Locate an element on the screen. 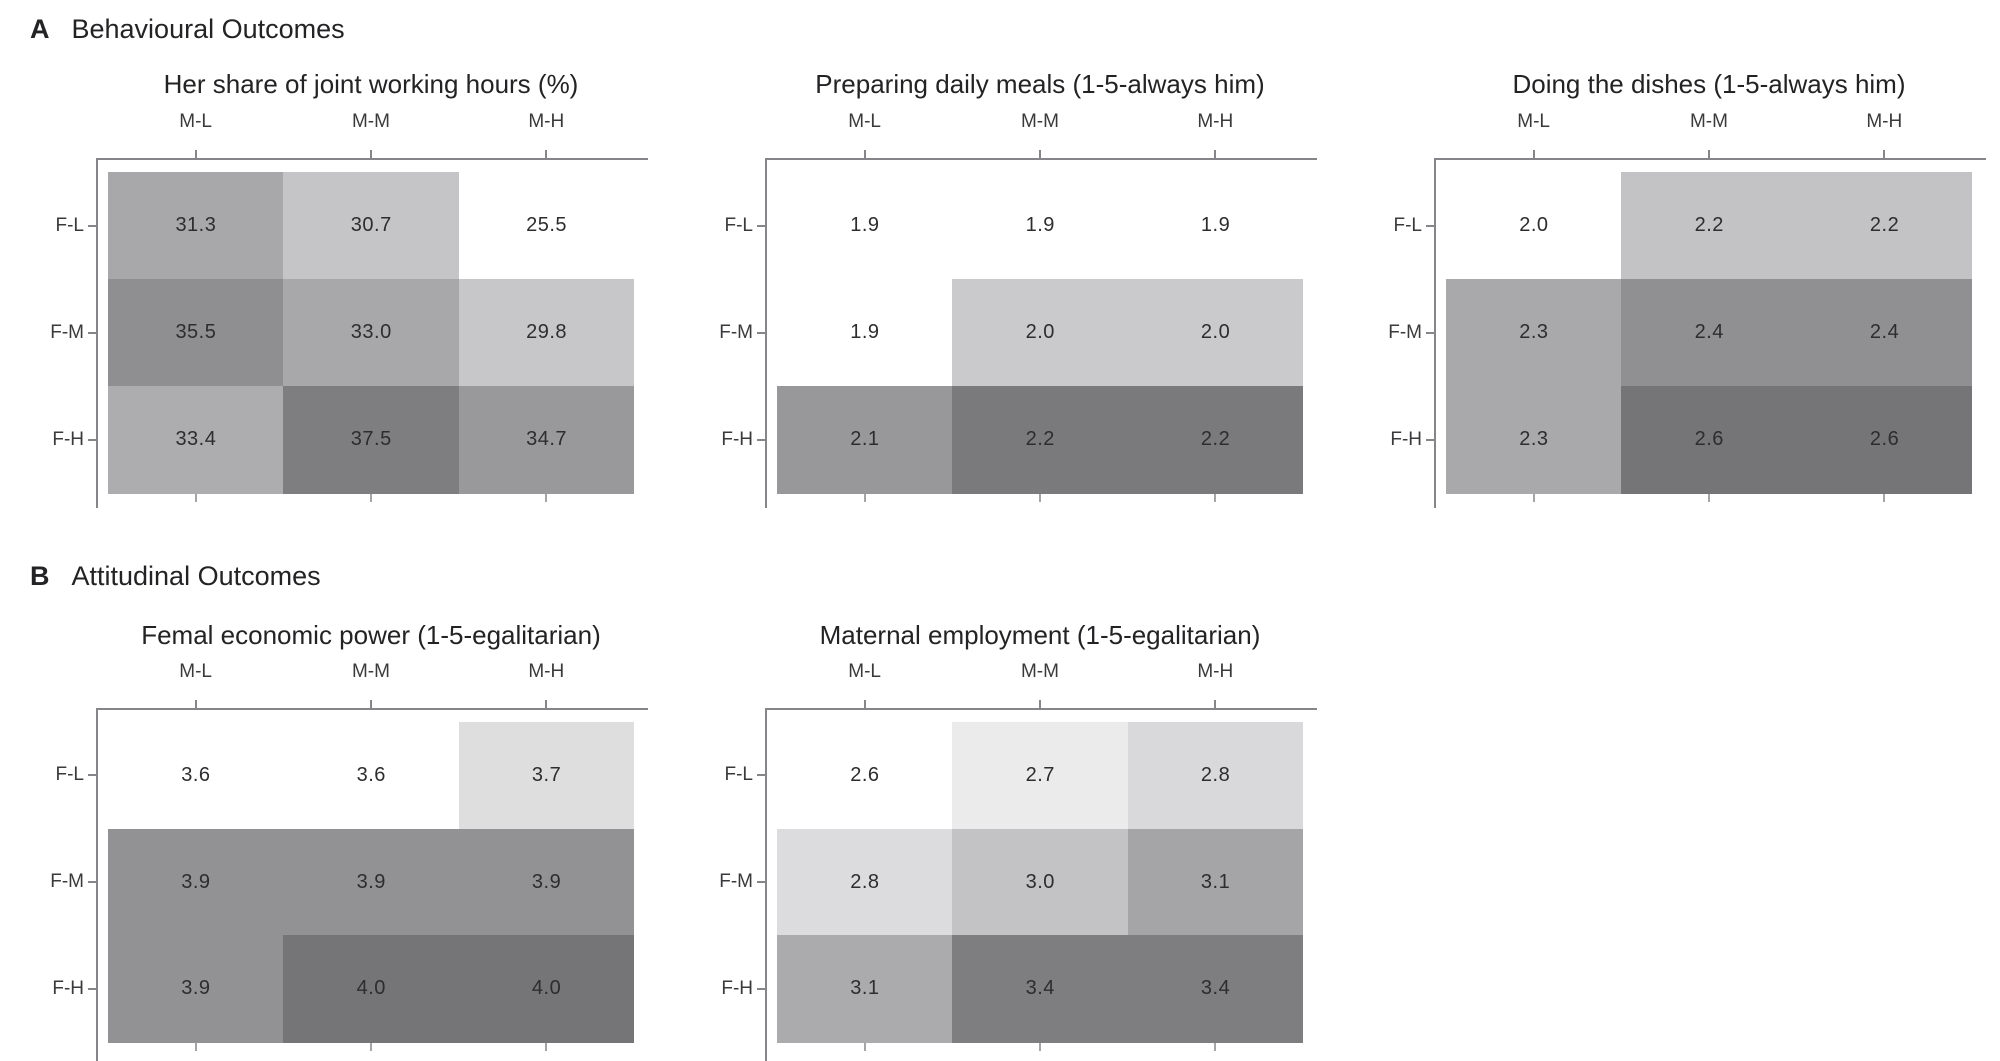 The width and height of the screenshot is (2000, 1061). cell-r2c2: 2.6 is located at coordinates (1884, 440).